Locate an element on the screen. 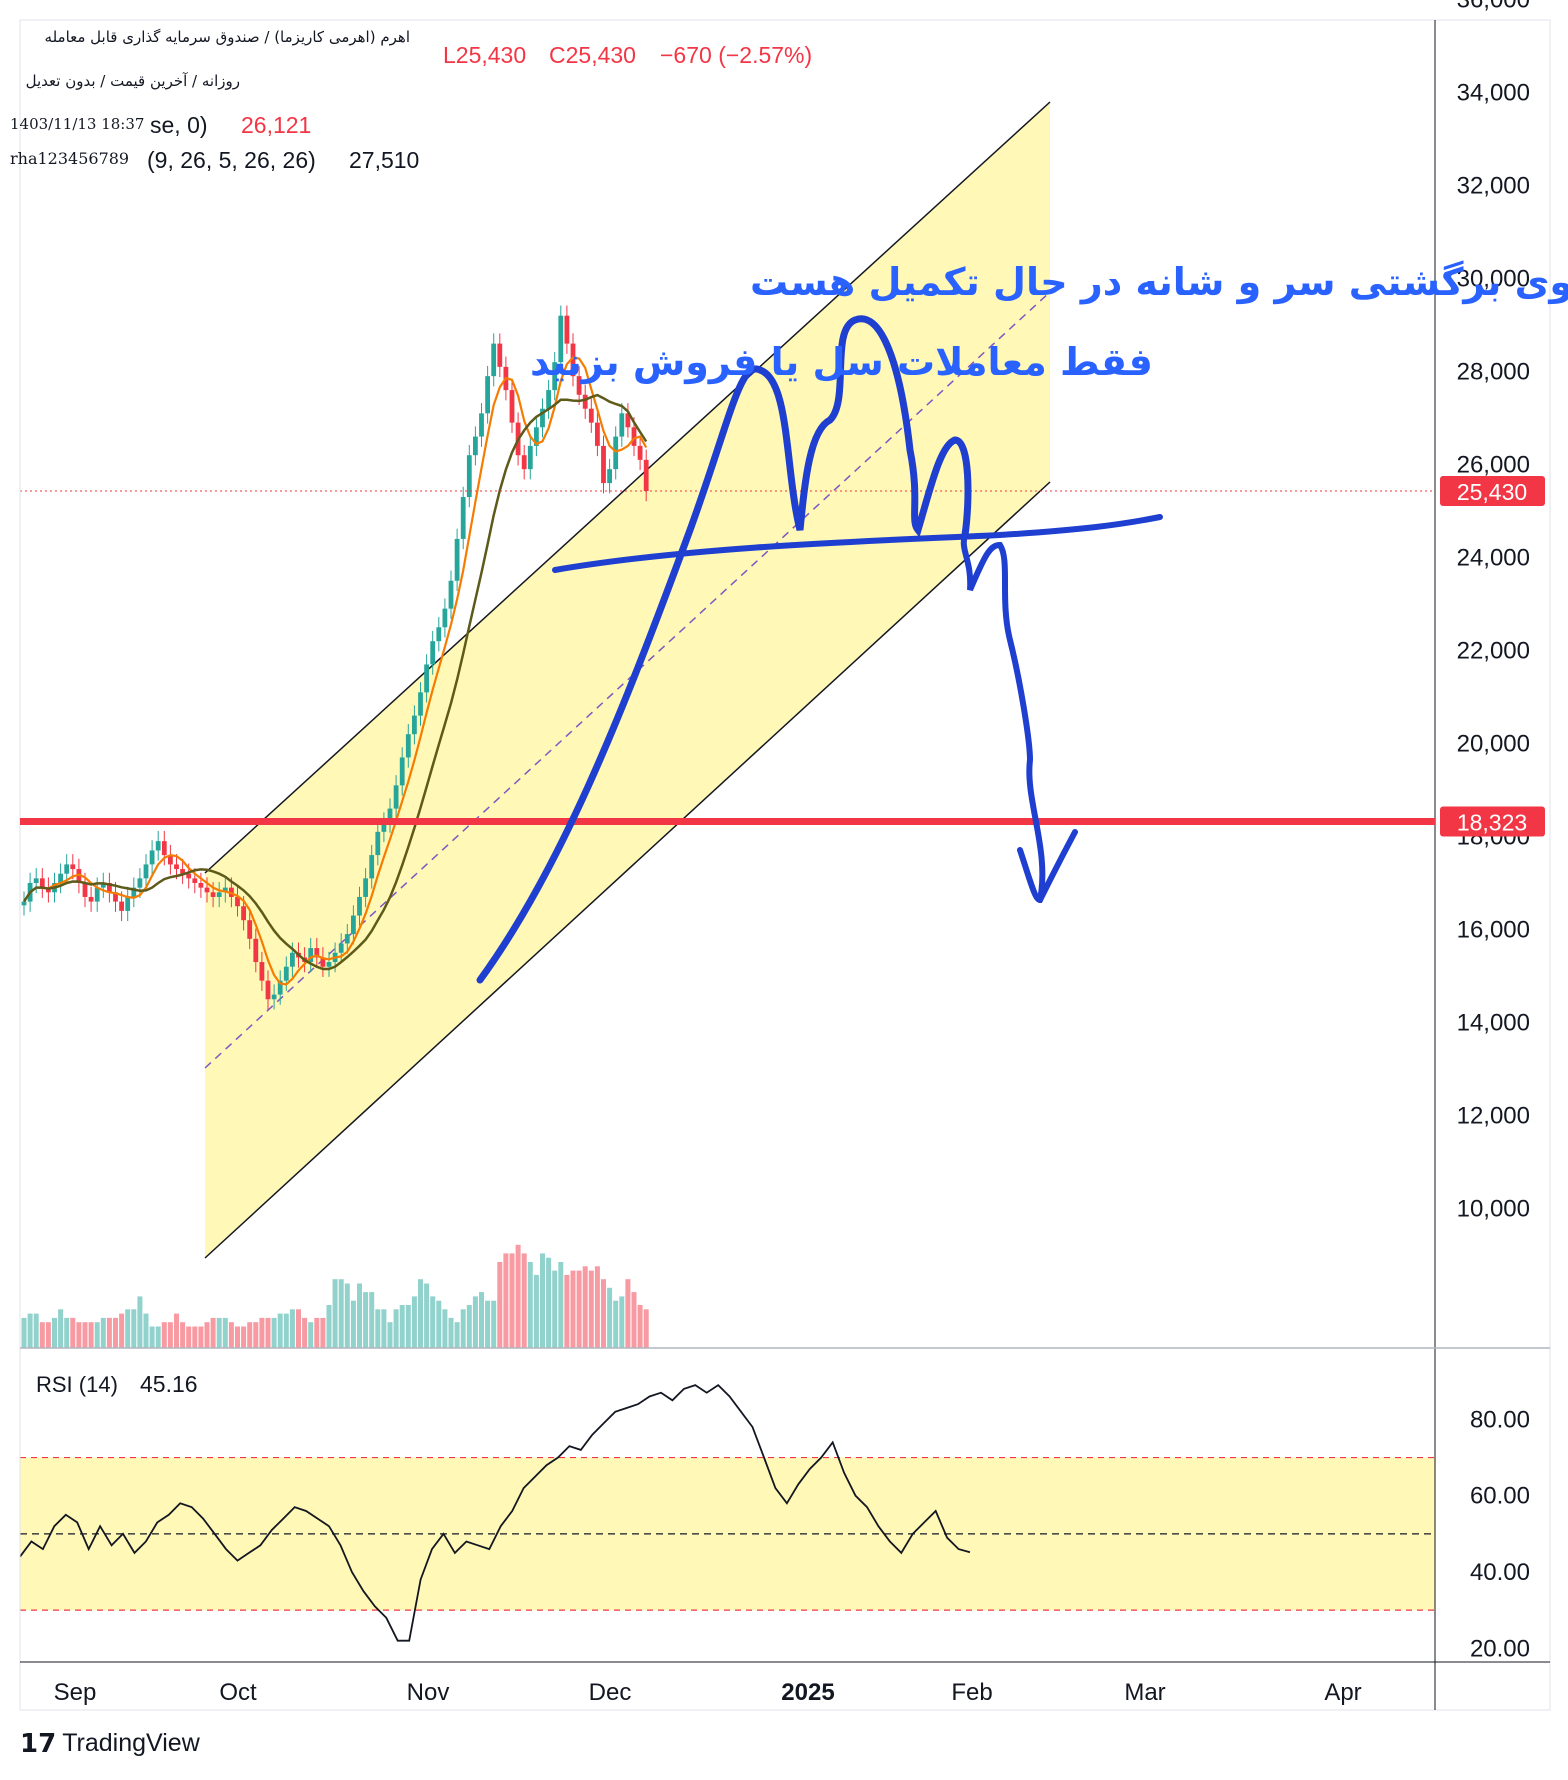  rsi-tick-label: 40.00 is located at coordinates (1500, 1572).